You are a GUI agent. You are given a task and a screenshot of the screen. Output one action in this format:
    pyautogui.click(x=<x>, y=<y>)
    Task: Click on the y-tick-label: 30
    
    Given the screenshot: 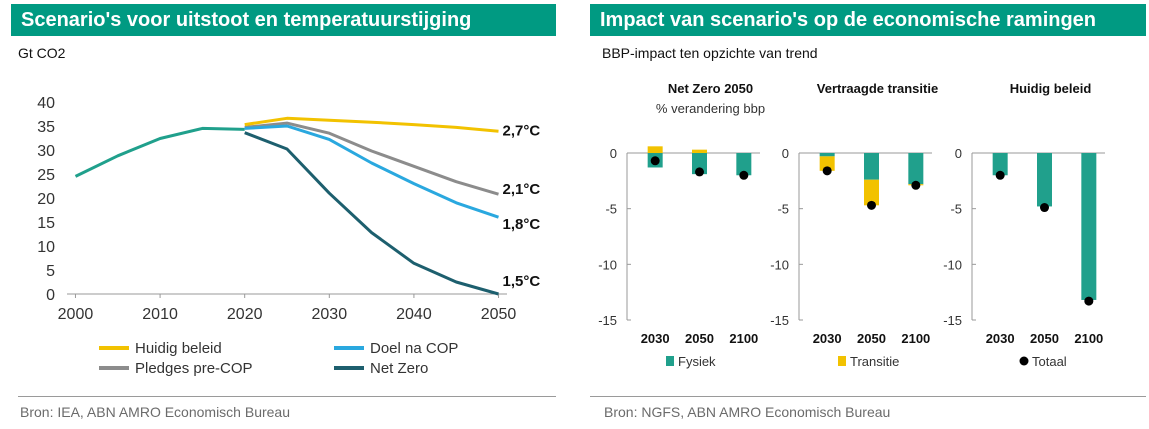 What is the action you would take?
    pyautogui.click(x=46, y=151)
    